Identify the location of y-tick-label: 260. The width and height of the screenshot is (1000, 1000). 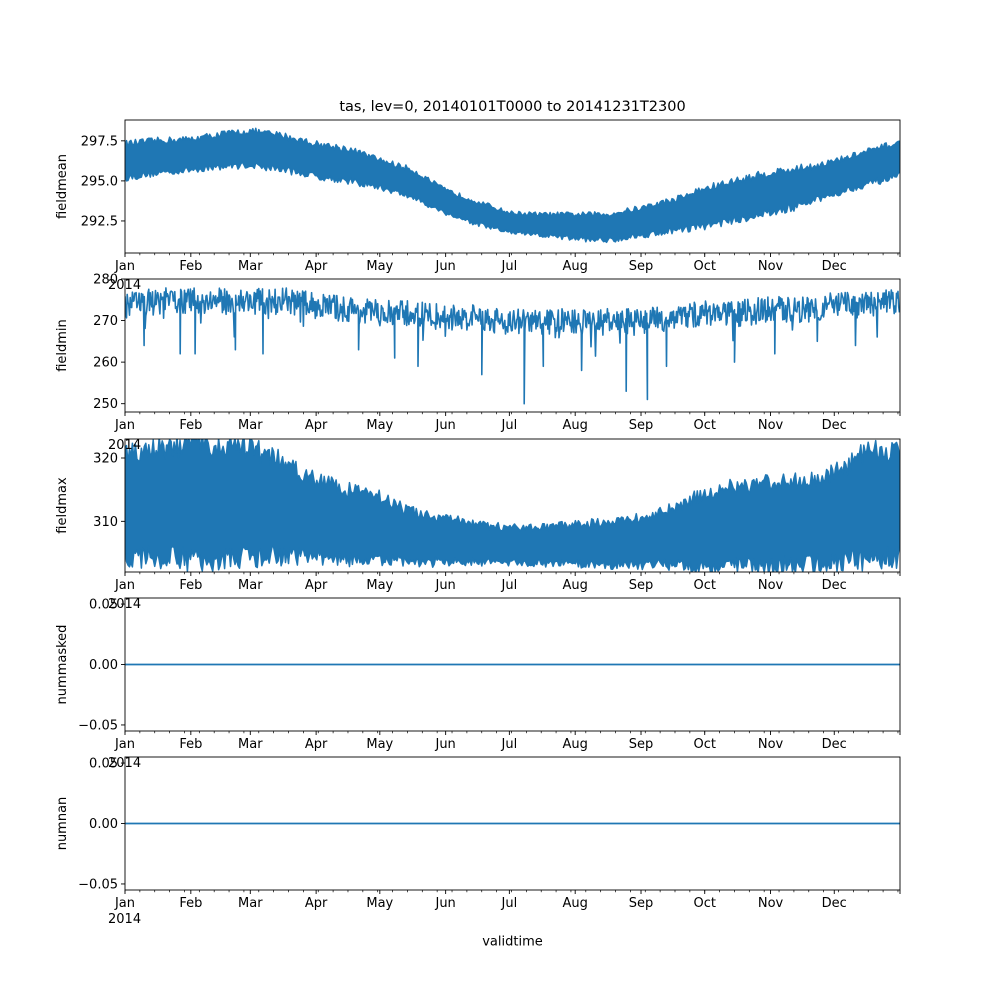
(105, 363).